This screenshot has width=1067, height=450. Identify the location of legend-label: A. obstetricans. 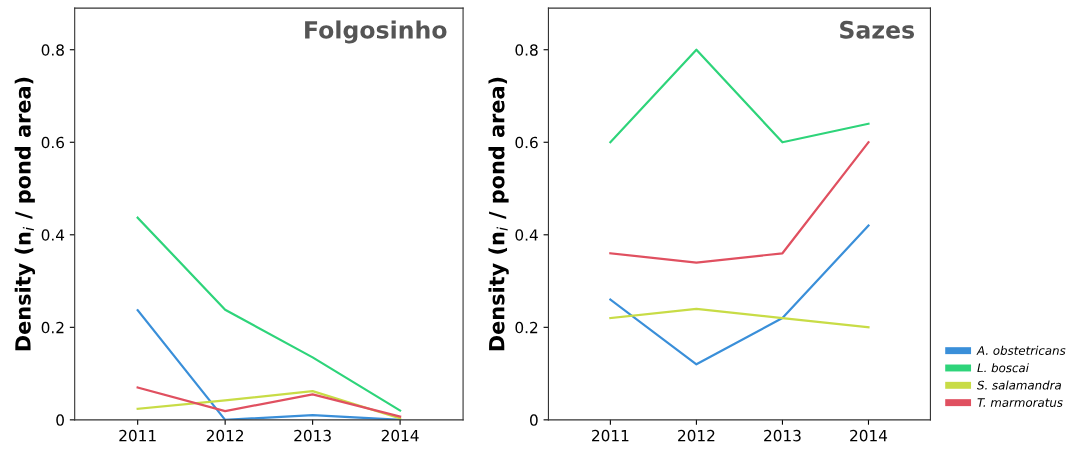
(1021, 350).